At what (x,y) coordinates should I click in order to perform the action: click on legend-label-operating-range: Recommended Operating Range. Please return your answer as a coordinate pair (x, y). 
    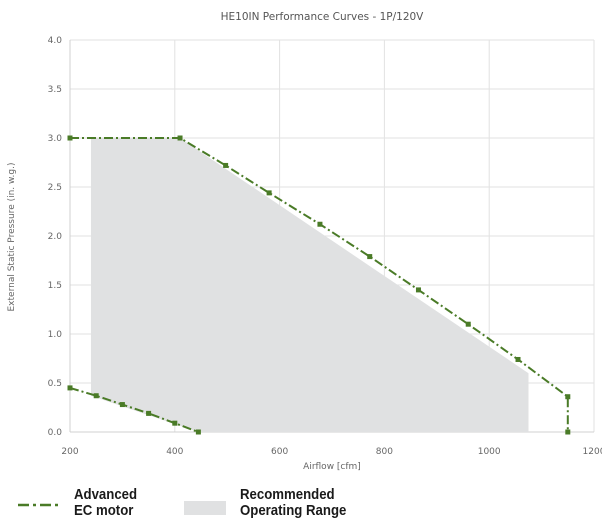
    Looking at the image, I should click on (293, 502).